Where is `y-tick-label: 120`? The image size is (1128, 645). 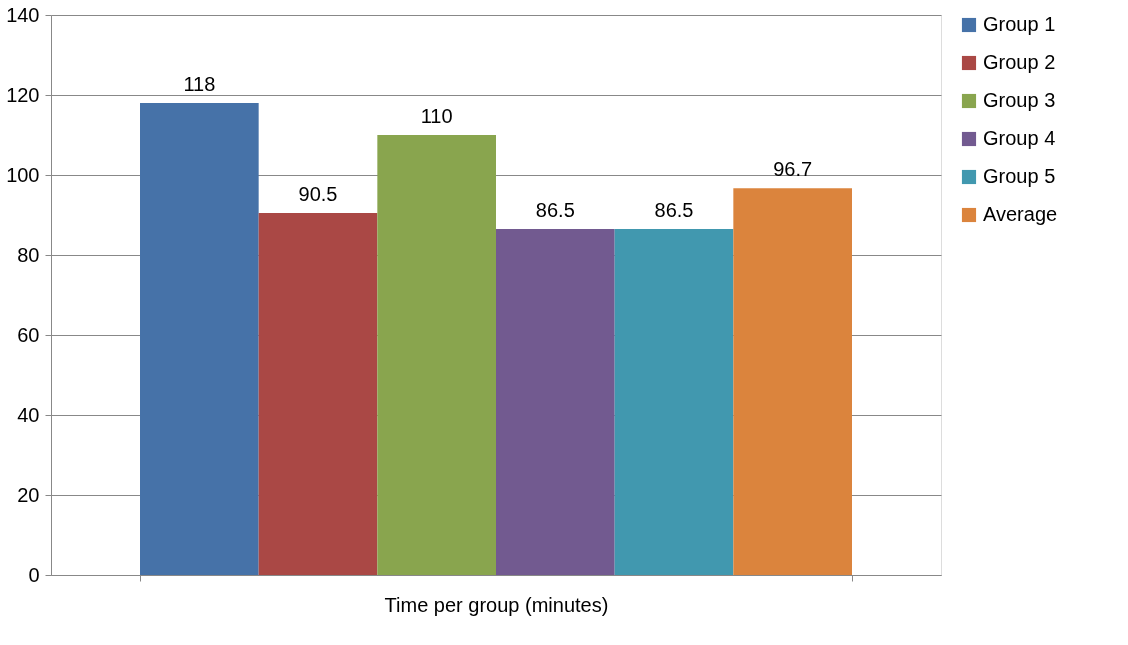 y-tick-label: 120 is located at coordinates (23, 94).